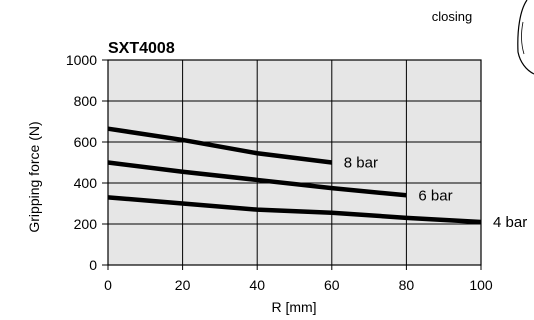 This screenshot has width=534, height=320. Describe the element at coordinates (93, 265) in the screenshot. I see `y-tick-label: 0` at that location.